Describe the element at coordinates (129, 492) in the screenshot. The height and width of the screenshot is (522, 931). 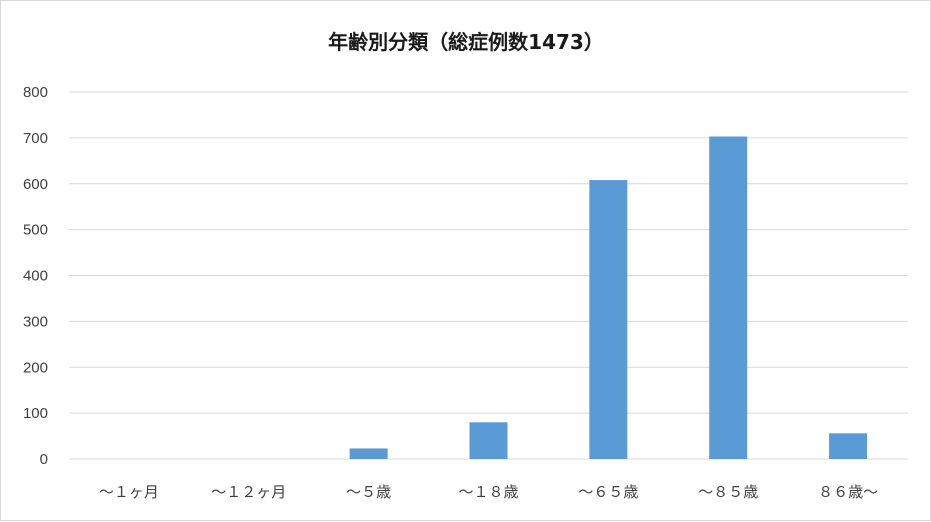
I see `x-tick-label: ～１ヶ月` at that location.